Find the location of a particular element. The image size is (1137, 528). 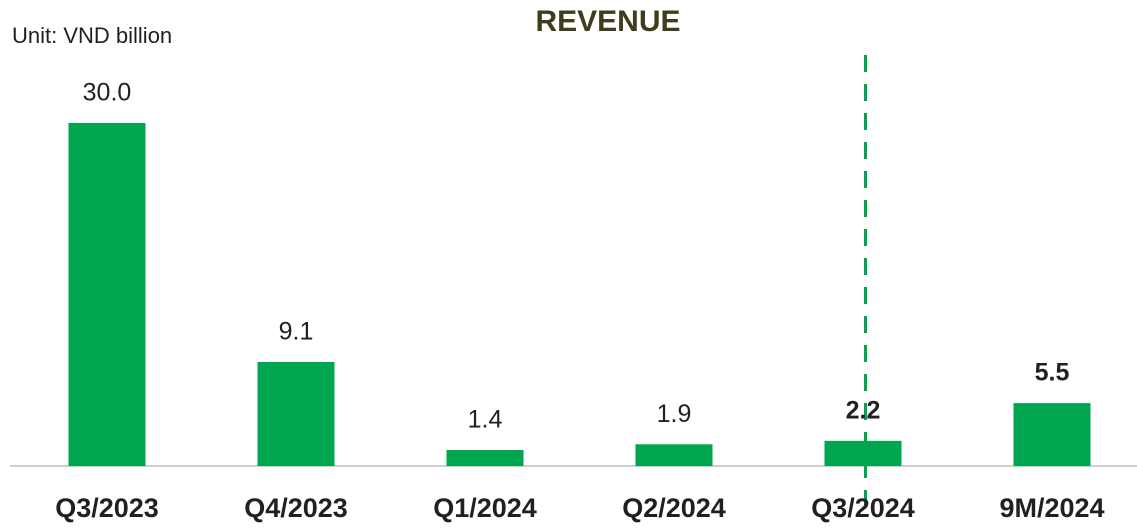

data-label: 1.9 is located at coordinates (674, 414).